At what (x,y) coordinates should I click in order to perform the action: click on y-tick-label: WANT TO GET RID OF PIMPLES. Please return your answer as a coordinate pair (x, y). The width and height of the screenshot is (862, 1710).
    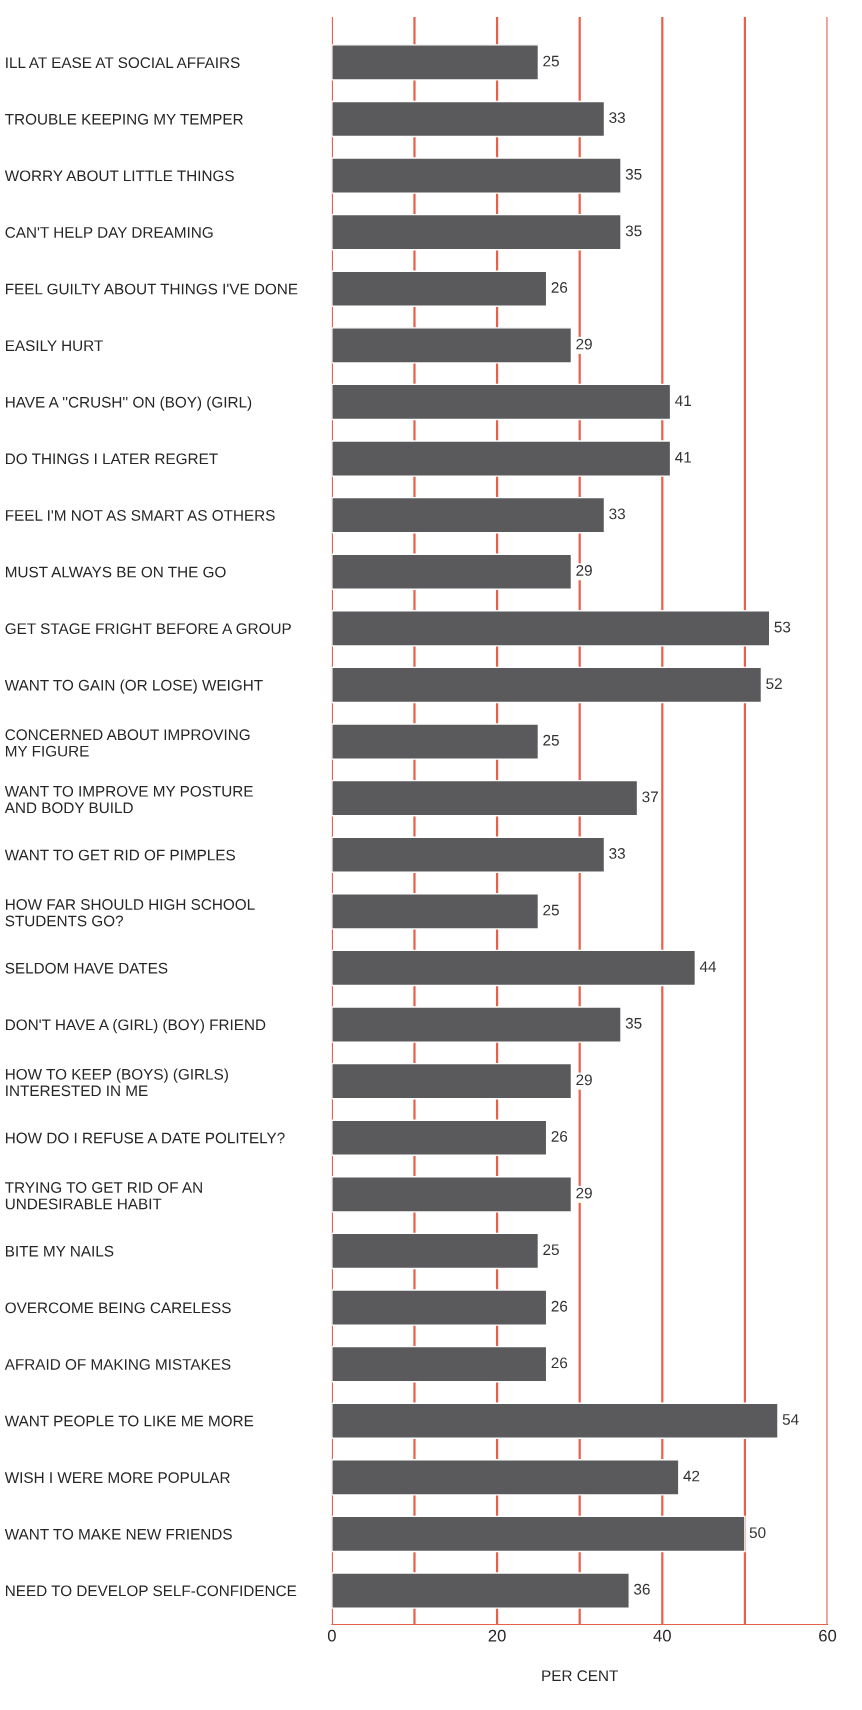
    Looking at the image, I should click on (119, 855).